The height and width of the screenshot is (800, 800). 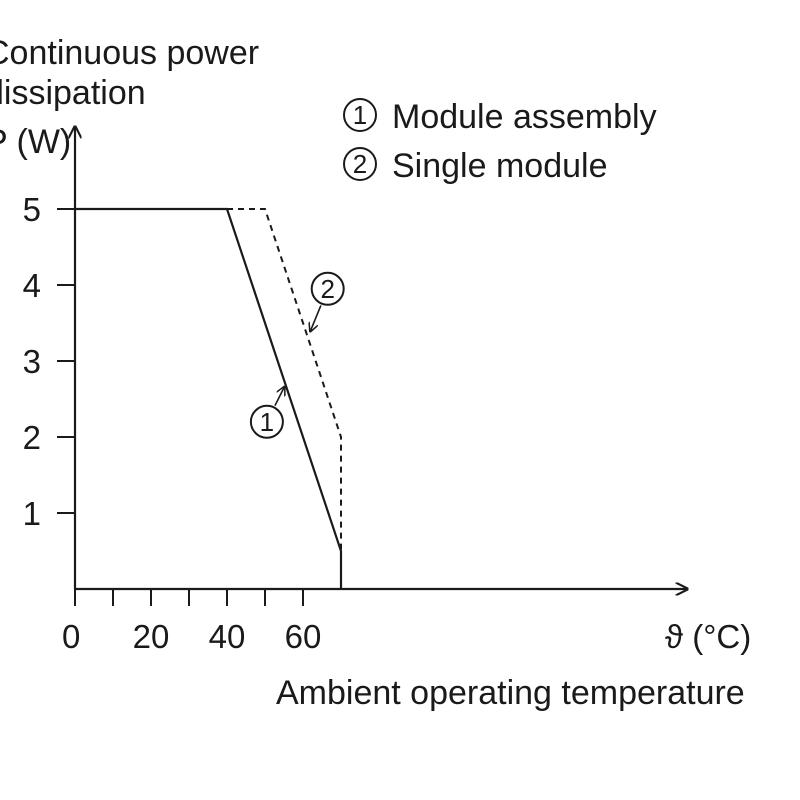 I want to click on legend-item-module-assembly: 1 Module assembly, so click(x=500, y=117).